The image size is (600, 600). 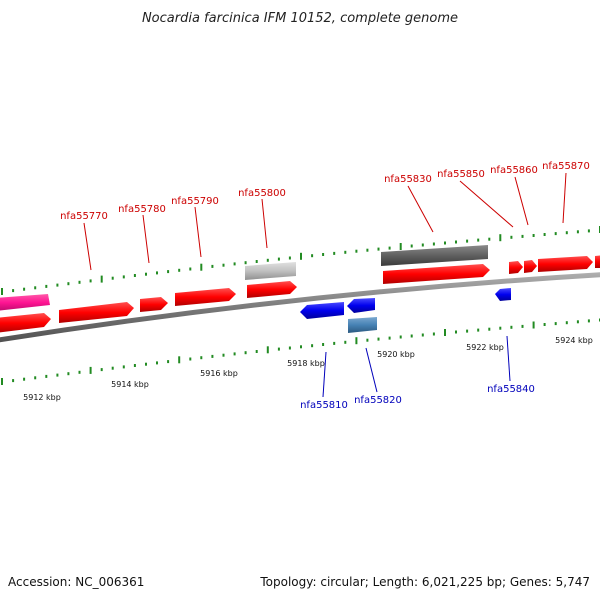 What do you see at coordinates (96, 312) in the screenshot?
I see `gene-nfa55770` at bounding box center [96, 312].